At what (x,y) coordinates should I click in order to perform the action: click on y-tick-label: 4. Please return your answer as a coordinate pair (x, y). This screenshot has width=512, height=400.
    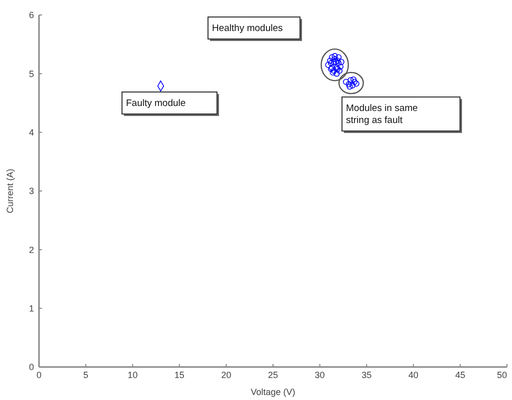
    Looking at the image, I should click on (31, 132).